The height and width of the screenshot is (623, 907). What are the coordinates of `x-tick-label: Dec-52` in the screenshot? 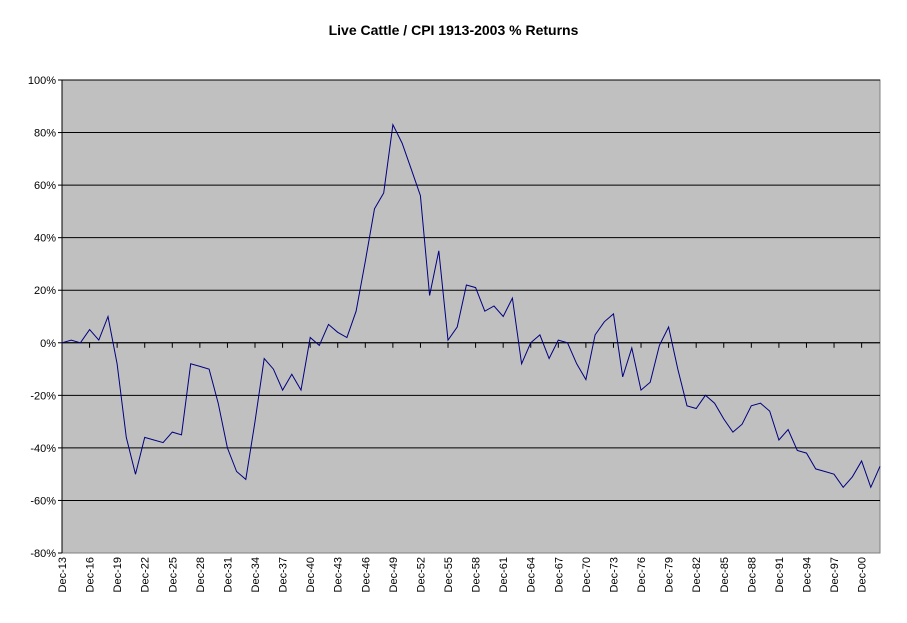 It's located at (421, 574).